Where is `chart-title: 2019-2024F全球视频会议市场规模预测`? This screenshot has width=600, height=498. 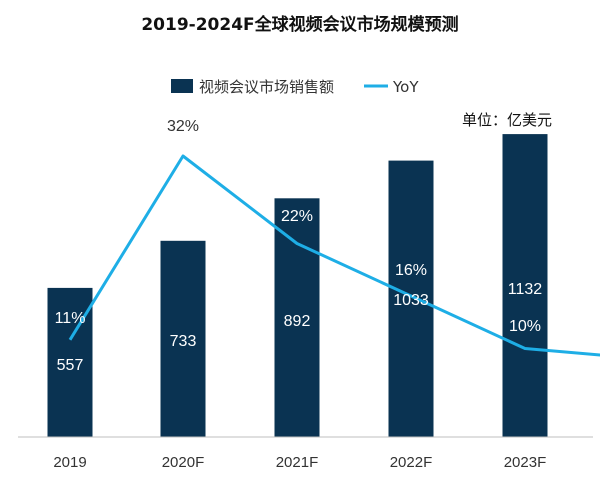
chart-title: 2019-2024F全球视频会议市场规模预测 is located at coordinates (299, 24).